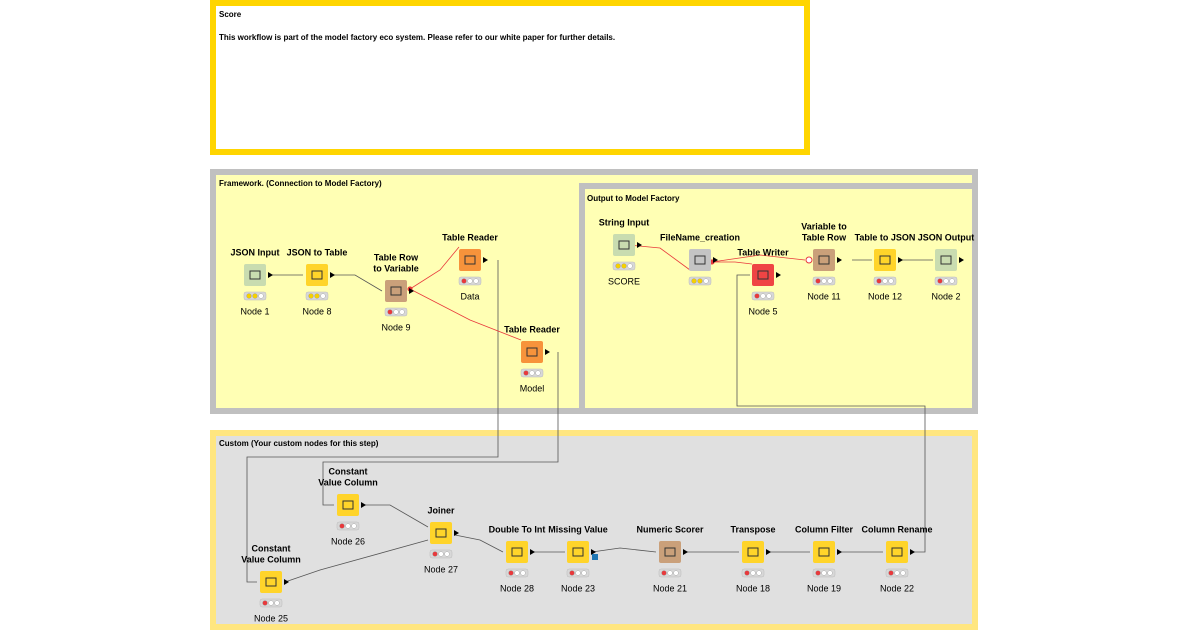 The width and height of the screenshot is (1200, 630). Describe the element at coordinates (348, 482) in the screenshot. I see `node-title: Value Column` at that location.